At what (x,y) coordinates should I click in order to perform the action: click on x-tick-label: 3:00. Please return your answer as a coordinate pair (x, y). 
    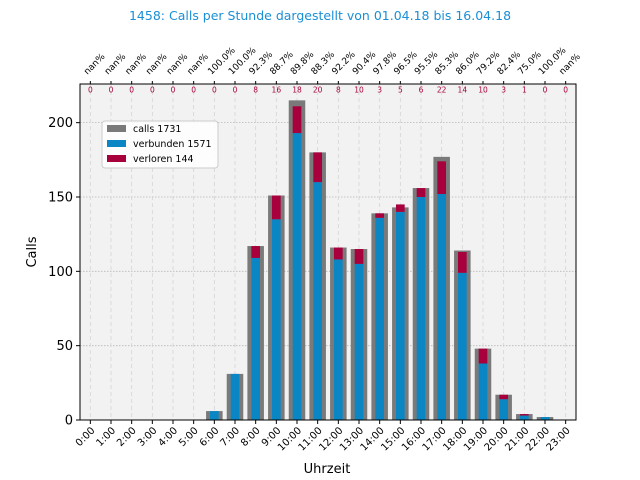
    Looking at the image, I should click on (148, 437).